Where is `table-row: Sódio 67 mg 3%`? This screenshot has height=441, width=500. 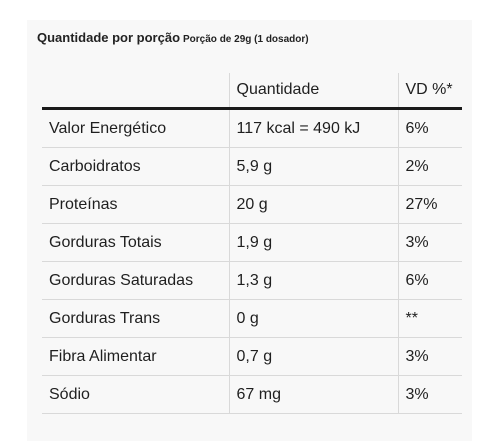
table-row: Sódio 67 mg 3% is located at coordinates (252, 394).